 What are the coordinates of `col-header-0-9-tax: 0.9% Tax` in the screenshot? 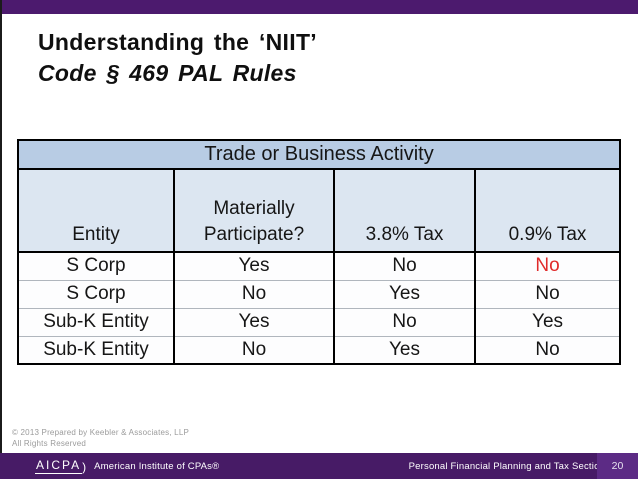 It's located at (547, 211).